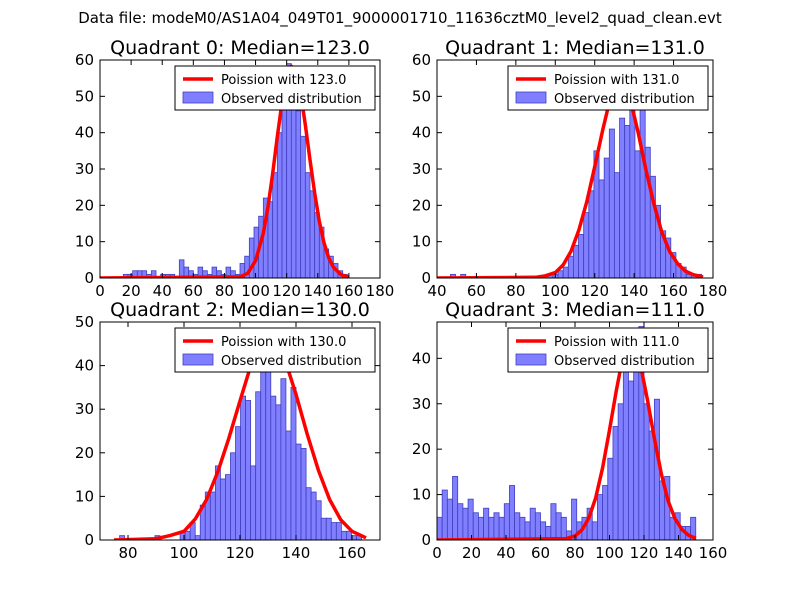 The image size is (800, 600). Describe the element at coordinates (673, 291) in the screenshot. I see `x-tick-label: 160` at that location.